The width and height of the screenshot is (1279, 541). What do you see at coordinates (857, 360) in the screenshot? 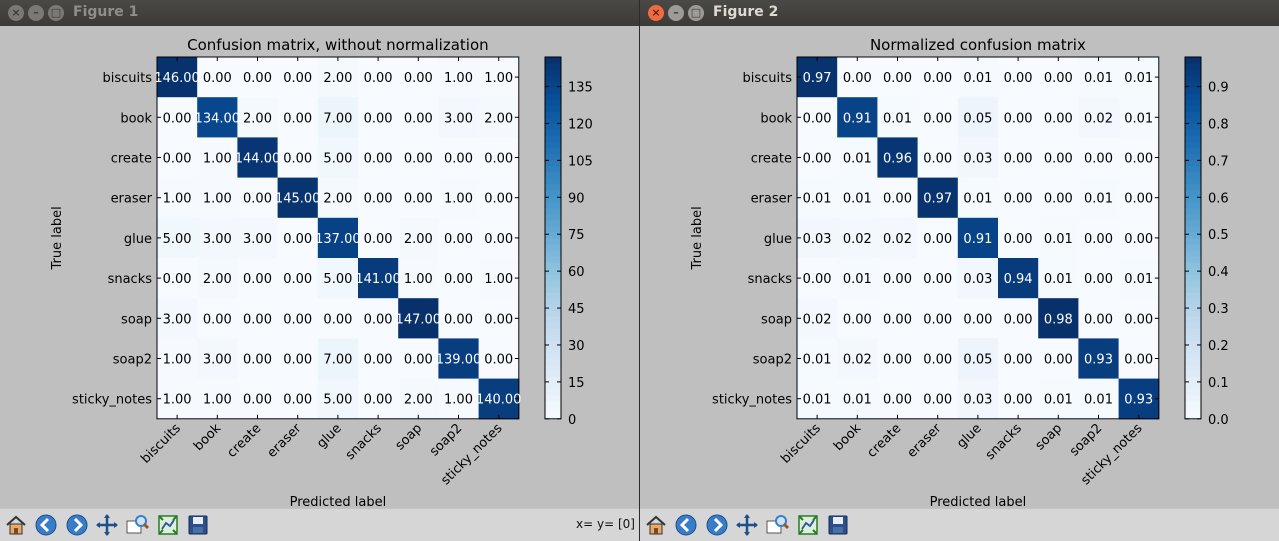
I see `cell-value-label: 0.02` at bounding box center [857, 360].